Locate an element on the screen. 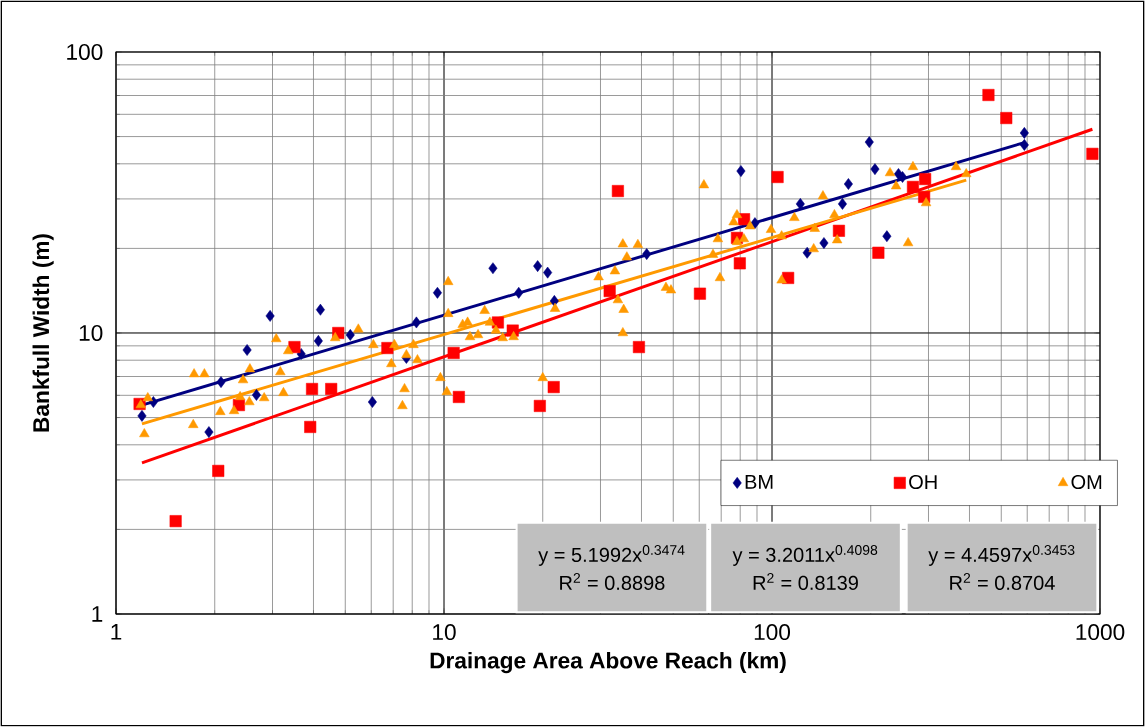 The width and height of the screenshot is (1145, 727). y-tick-label: 10 is located at coordinates (91, 333).